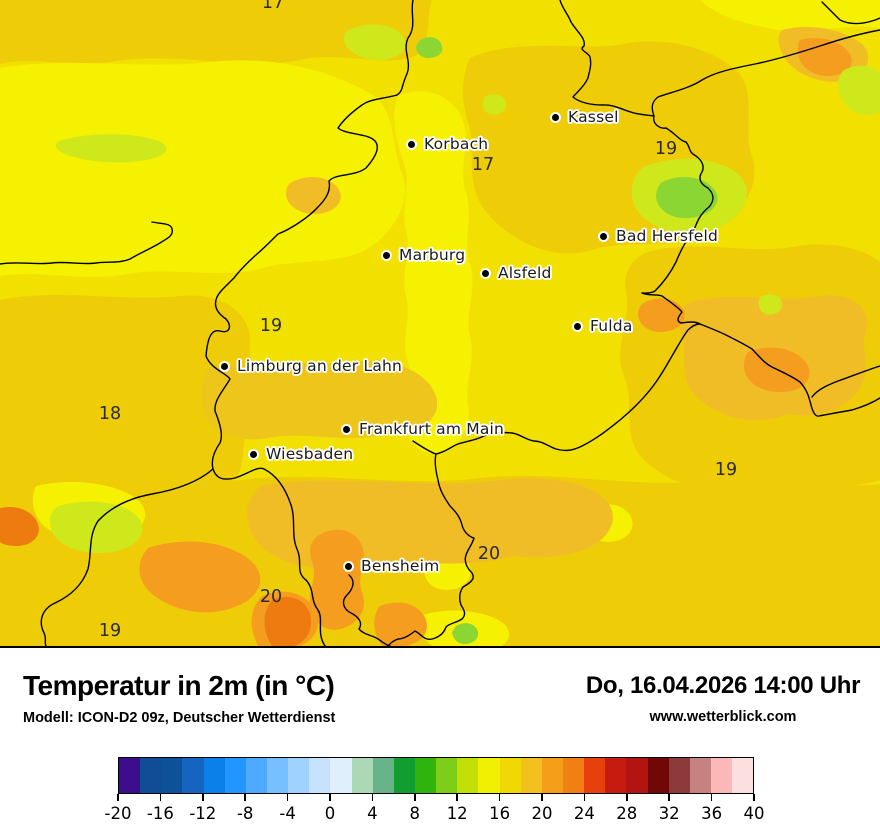 Image resolution: width=880 pixels, height=830 pixels. What do you see at coordinates (669, 813) in the screenshot?
I see `legend-tick-label: 32` at bounding box center [669, 813].